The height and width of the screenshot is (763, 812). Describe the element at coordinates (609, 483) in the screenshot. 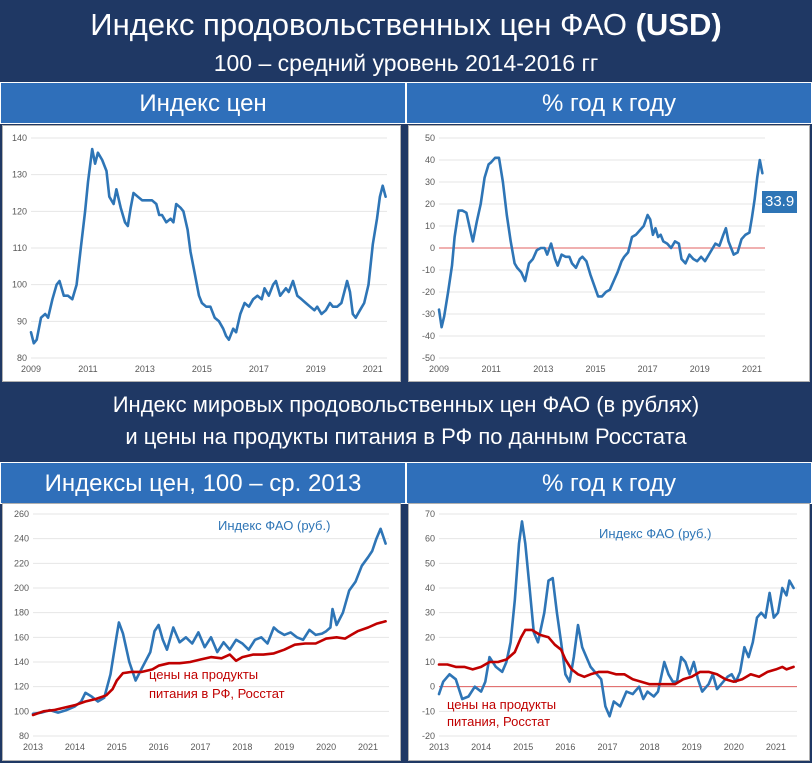

I see `heading-yoy-rub: % год к году` at that location.